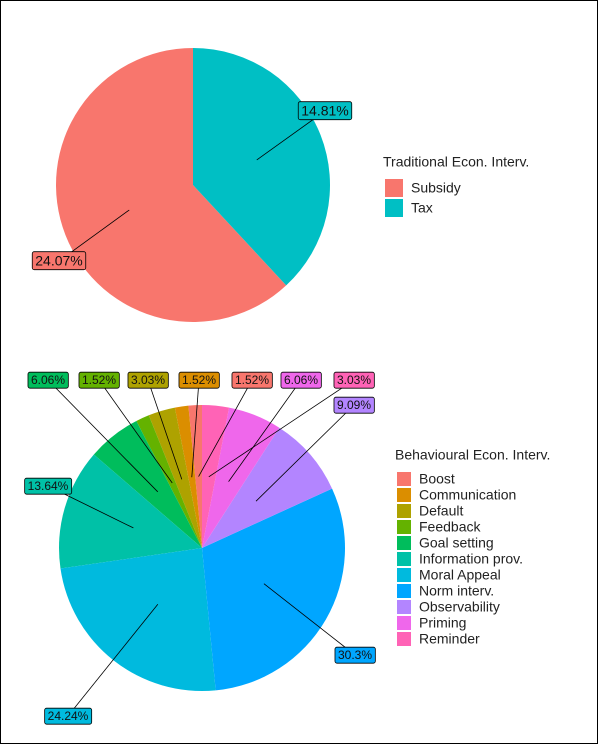 This screenshot has height=744, width=598. Describe the element at coordinates (449, 639) in the screenshot. I see `legend-label: Reminder` at that location.